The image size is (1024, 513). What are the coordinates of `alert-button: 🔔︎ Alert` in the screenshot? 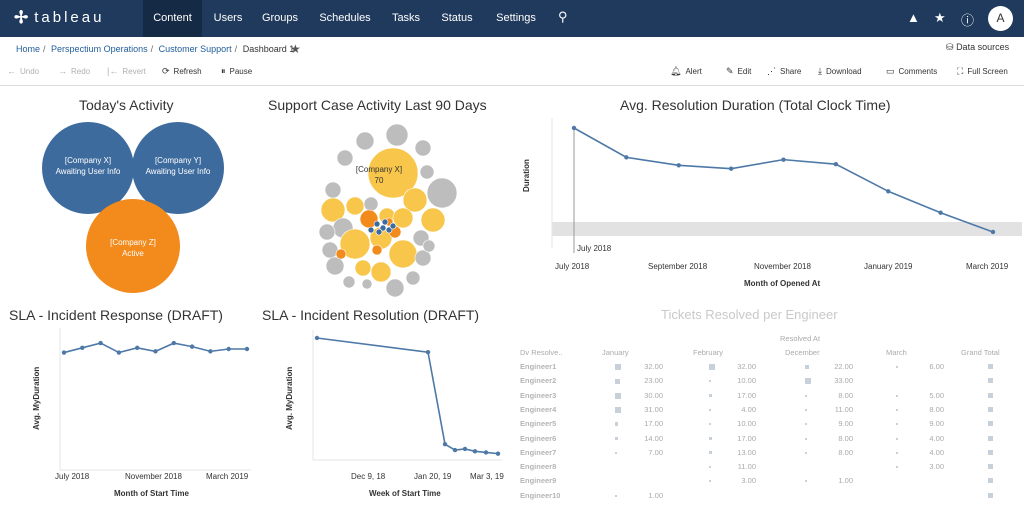 It's located at (686, 71).